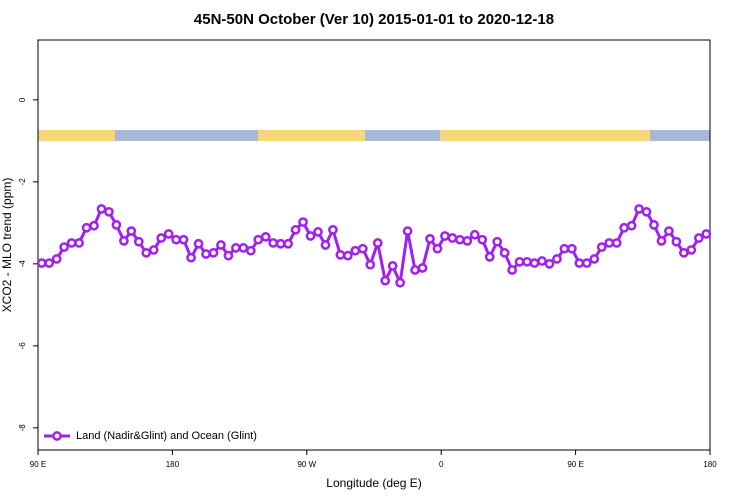  What do you see at coordinates (373, 483) in the screenshot?
I see `x-axis-label: Longitude (deg E)` at bounding box center [373, 483].